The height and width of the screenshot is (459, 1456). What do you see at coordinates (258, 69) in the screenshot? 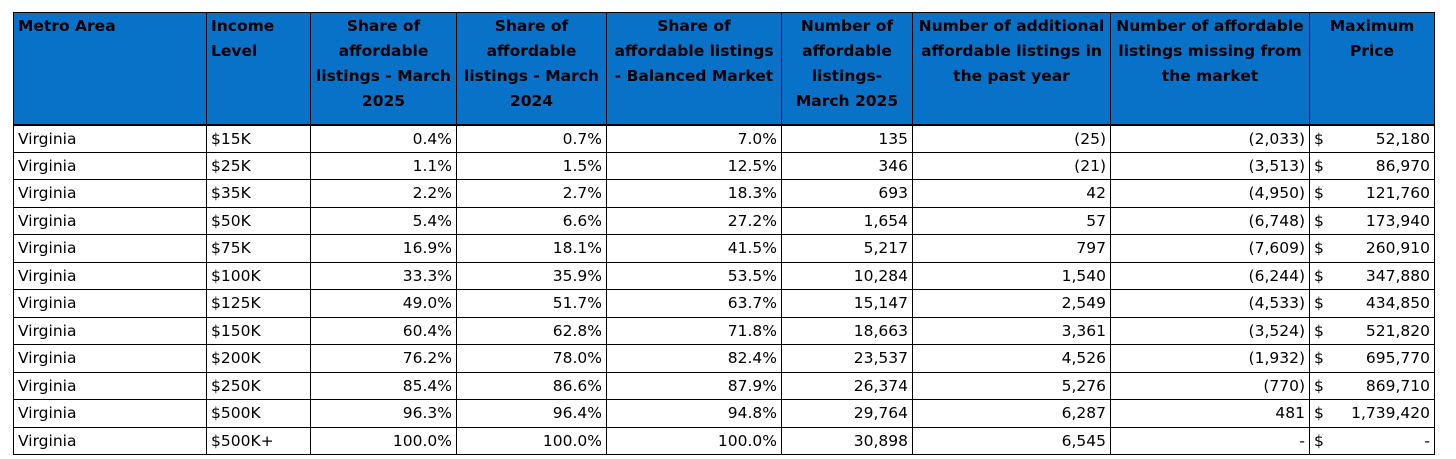
I see `header-income-level: Income Level` at bounding box center [258, 69].